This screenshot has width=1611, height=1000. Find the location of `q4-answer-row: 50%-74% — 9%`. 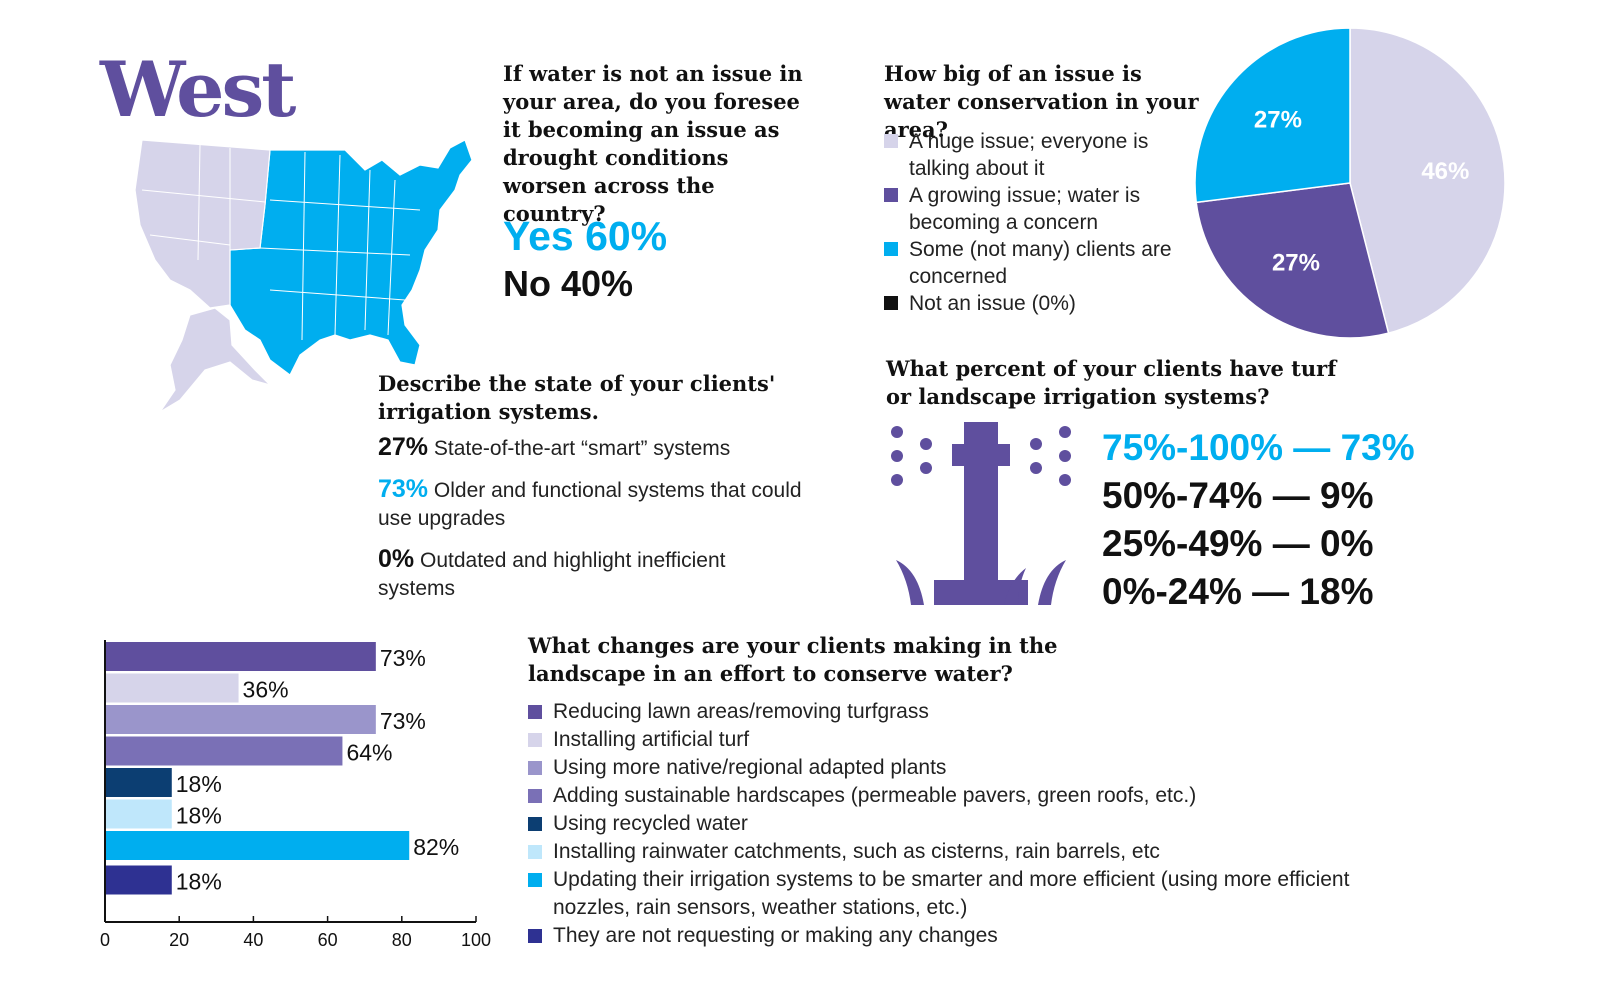

q4-answer-row: 50%-74% — 9% is located at coordinates (1238, 495).